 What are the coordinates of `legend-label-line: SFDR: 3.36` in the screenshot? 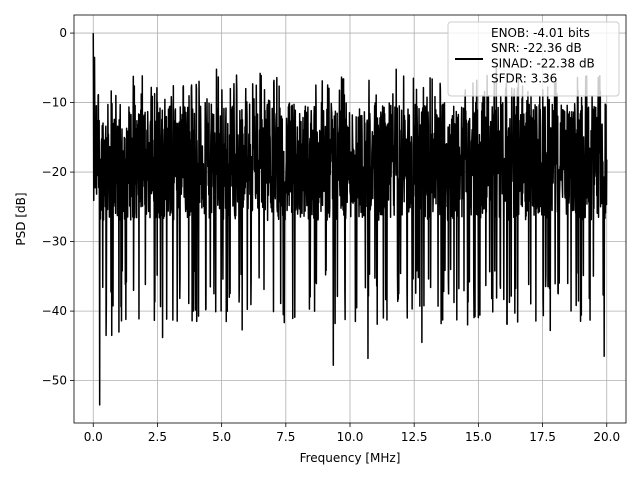 It's located at (524, 79).